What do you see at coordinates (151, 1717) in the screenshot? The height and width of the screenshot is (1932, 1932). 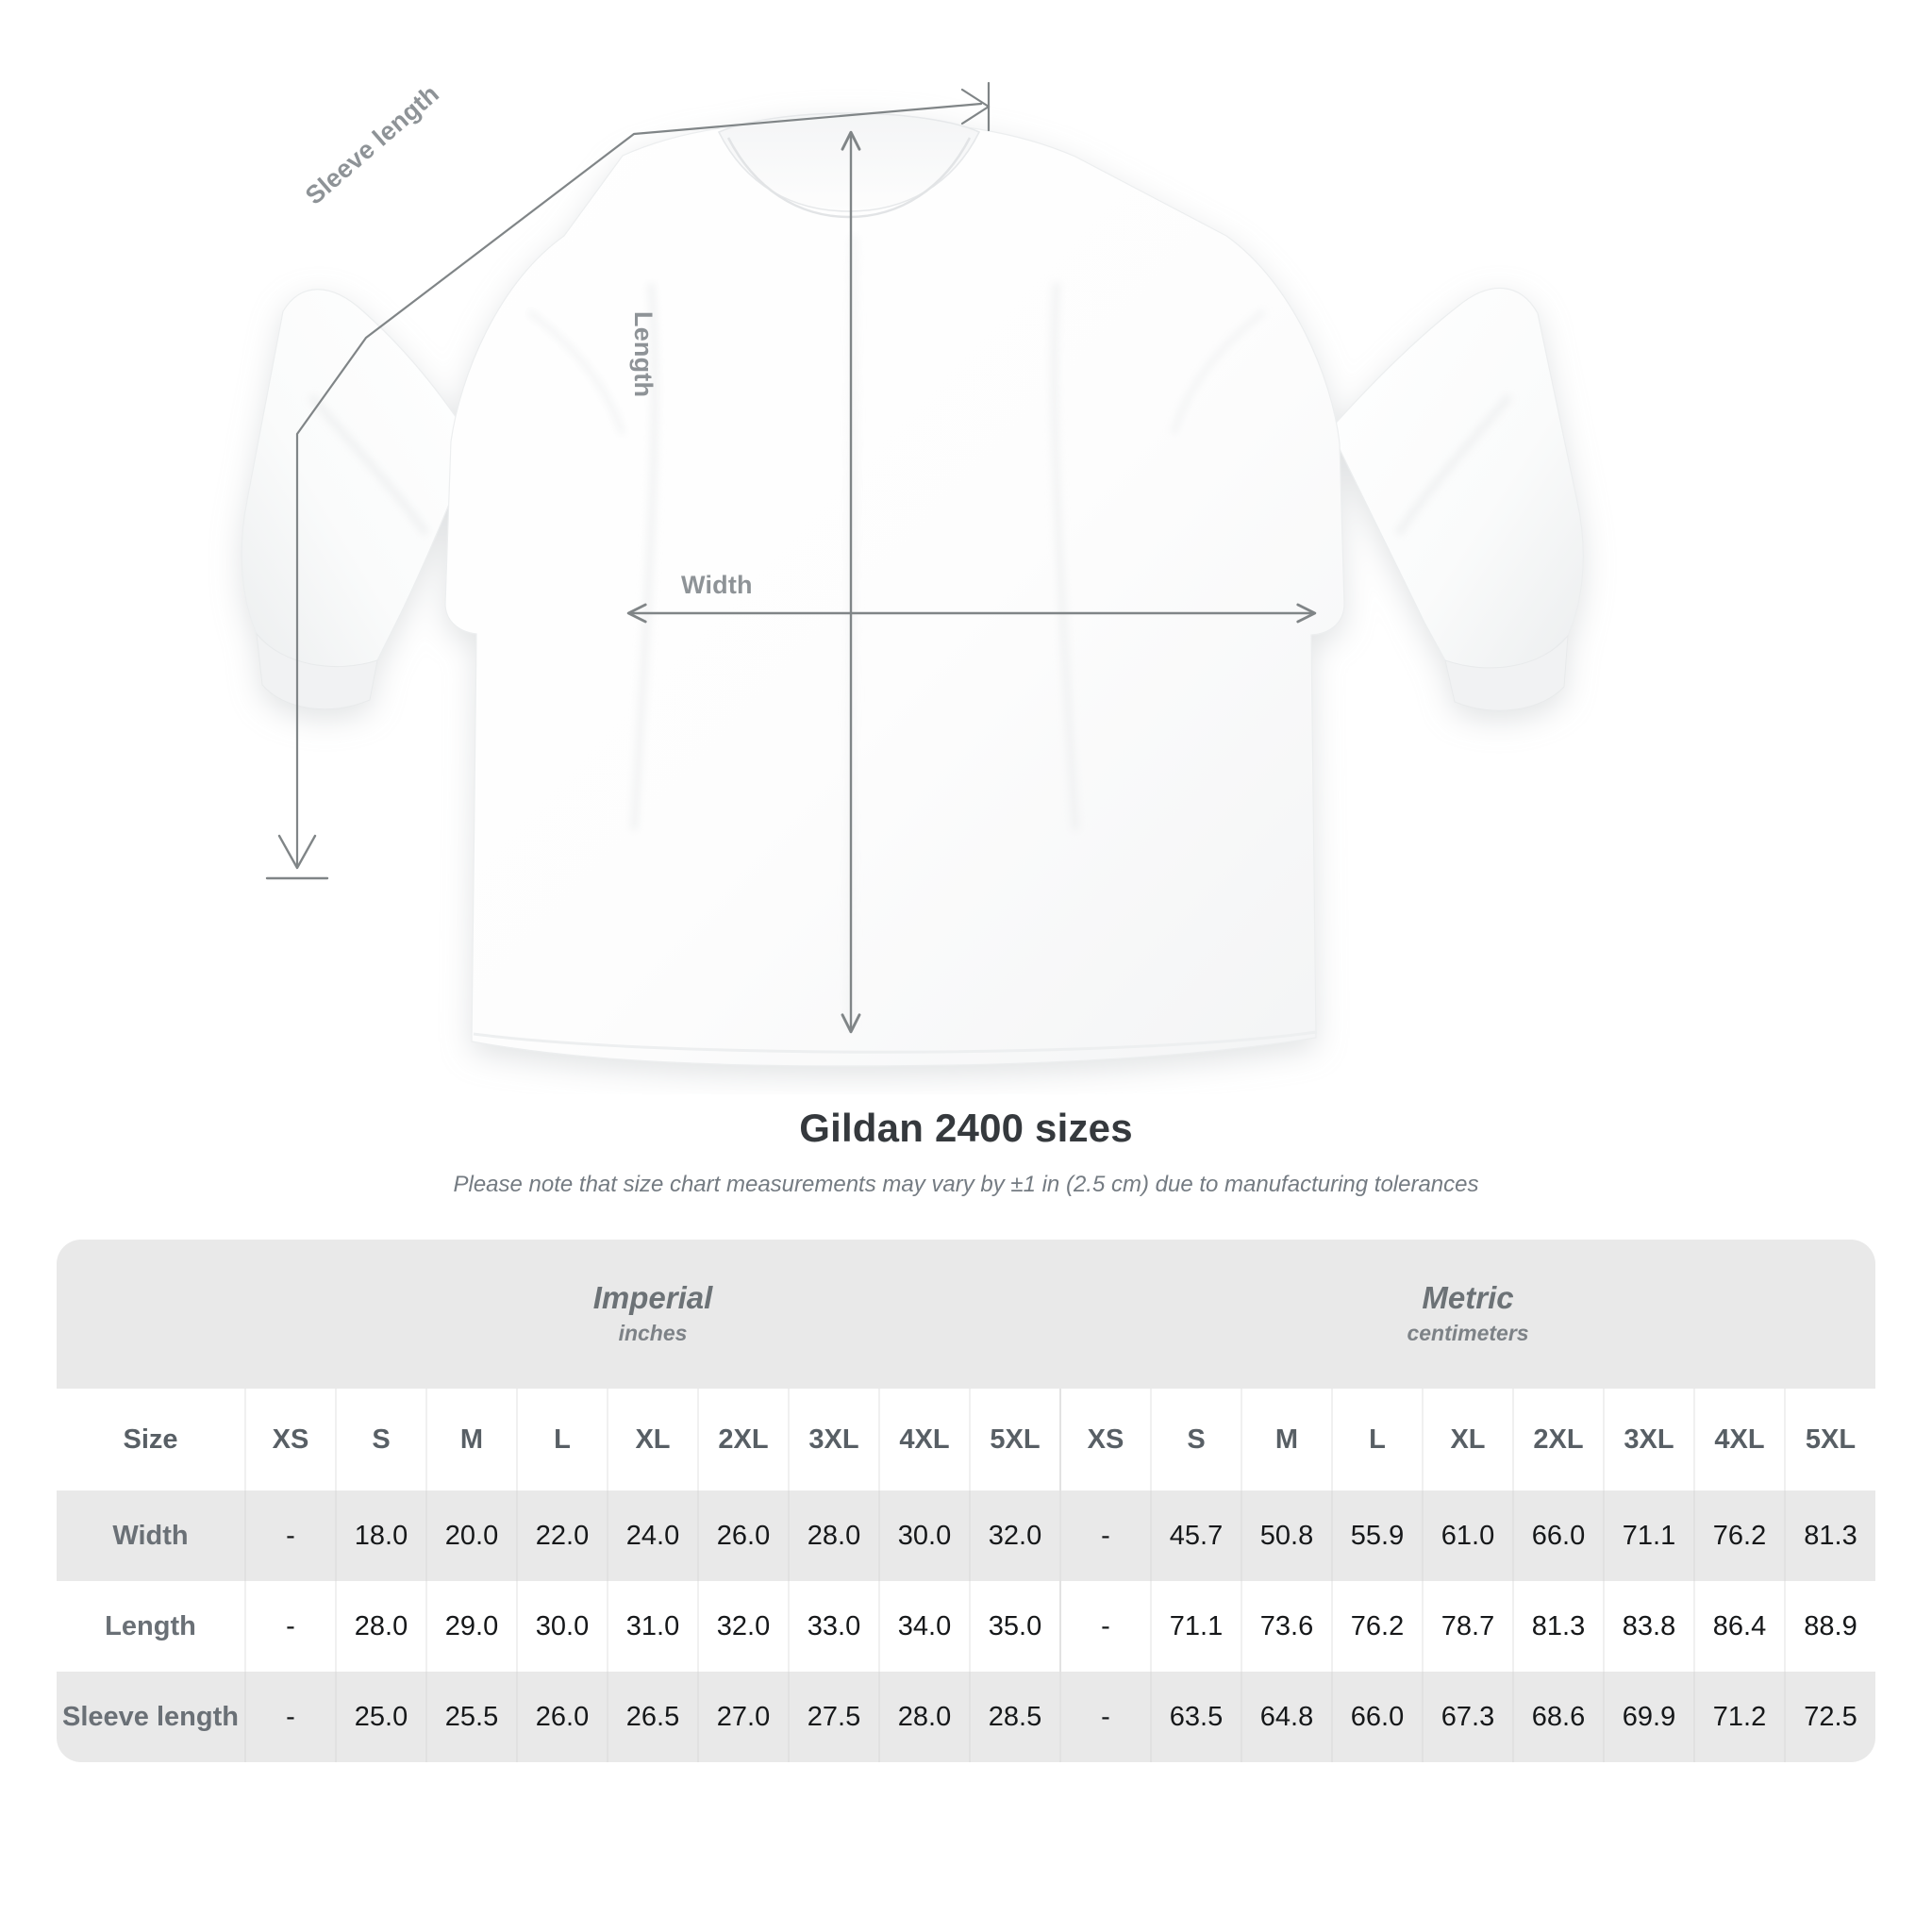 I see `row-header-sleeve-length: Sleeve length` at bounding box center [151, 1717].